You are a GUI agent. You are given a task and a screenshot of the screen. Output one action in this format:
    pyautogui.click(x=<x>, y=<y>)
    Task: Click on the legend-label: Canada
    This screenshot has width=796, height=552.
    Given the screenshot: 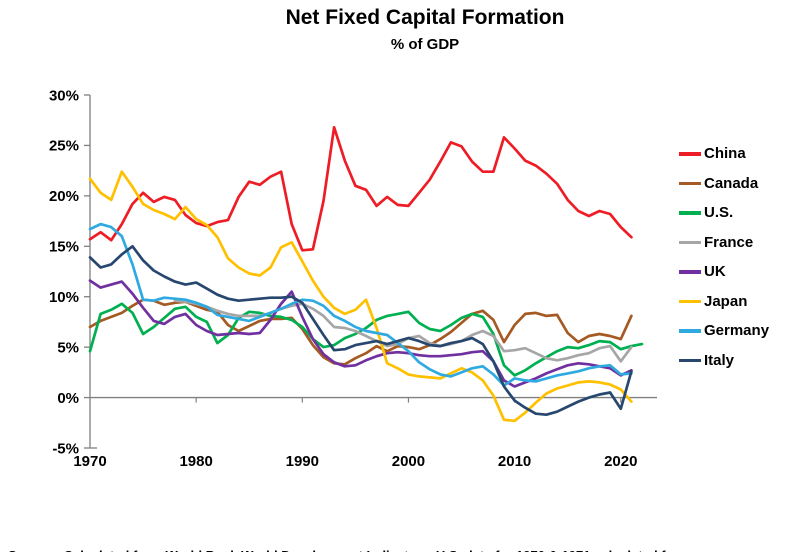 What is the action you would take?
    pyautogui.click(x=731, y=183)
    